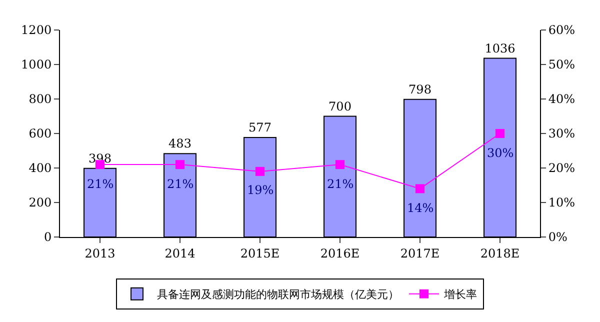 This screenshot has height=322, width=600. Describe the element at coordinates (40, 168) in the screenshot. I see `y-tick-label: 400` at that location.